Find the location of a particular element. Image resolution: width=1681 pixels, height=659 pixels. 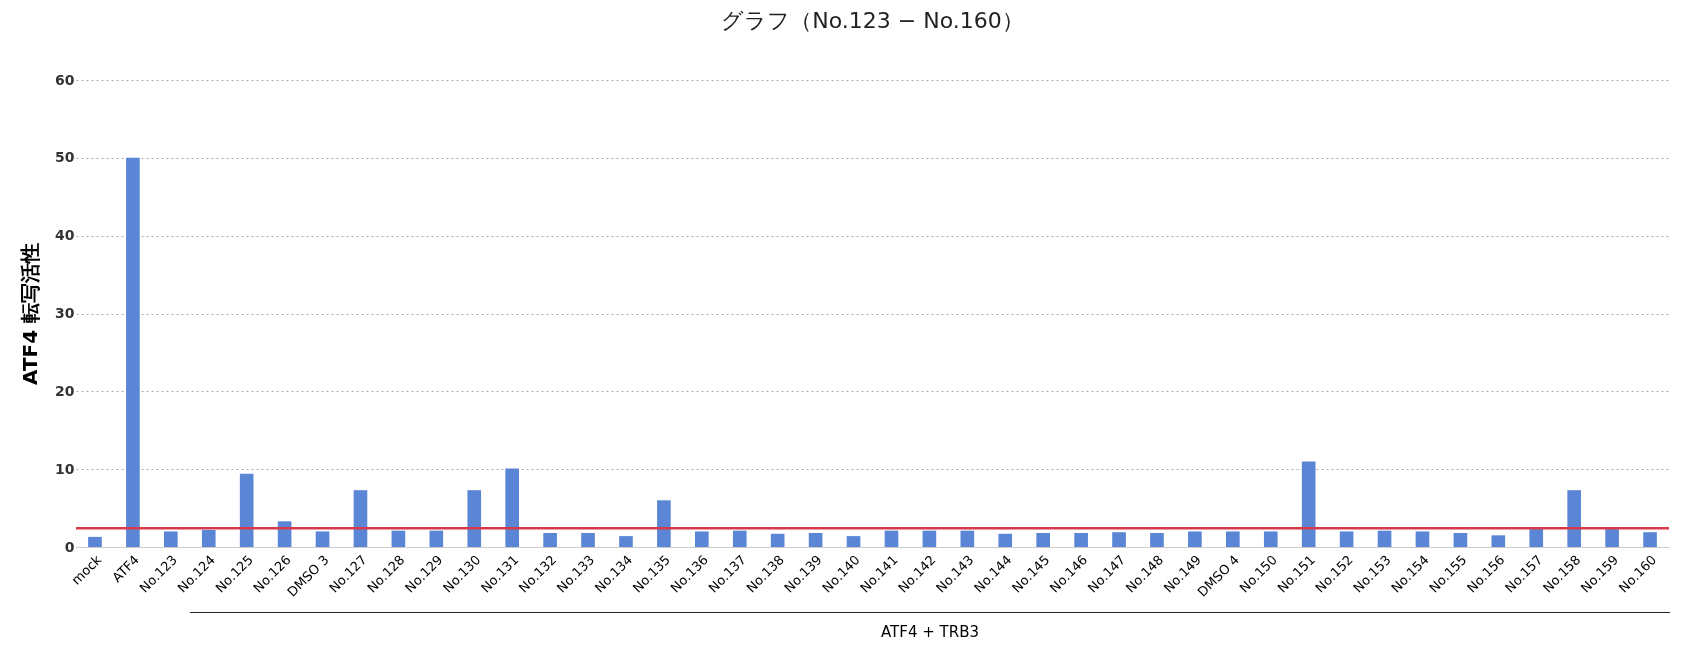

chart-title: グラフ（No.123 − No.160） is located at coordinates (872, 20).